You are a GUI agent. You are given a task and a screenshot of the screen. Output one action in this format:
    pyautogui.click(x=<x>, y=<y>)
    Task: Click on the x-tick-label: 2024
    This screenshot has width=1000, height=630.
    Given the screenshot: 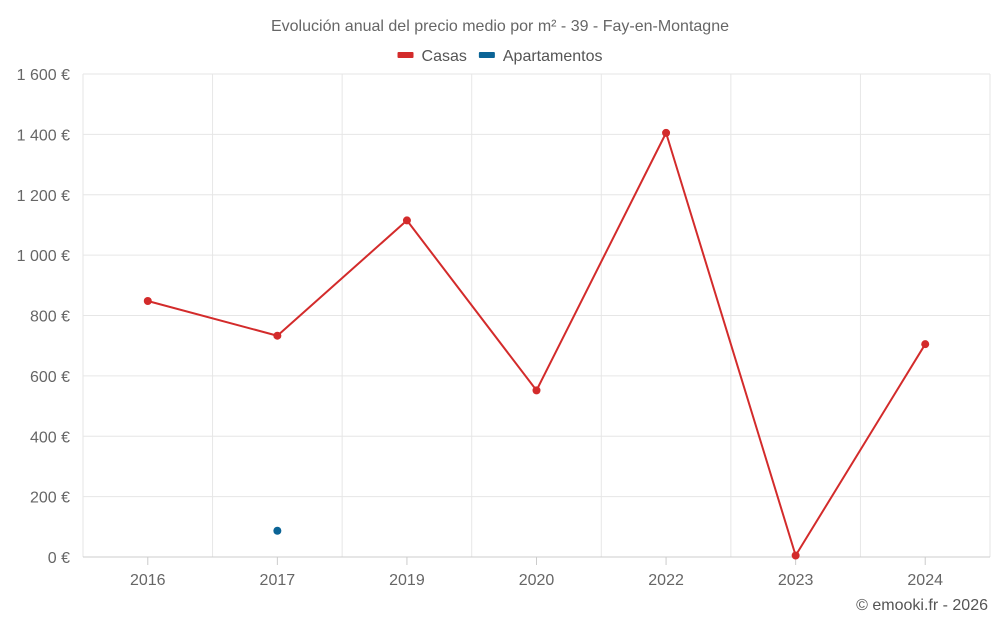 What is the action you would take?
    pyautogui.click(x=925, y=580)
    